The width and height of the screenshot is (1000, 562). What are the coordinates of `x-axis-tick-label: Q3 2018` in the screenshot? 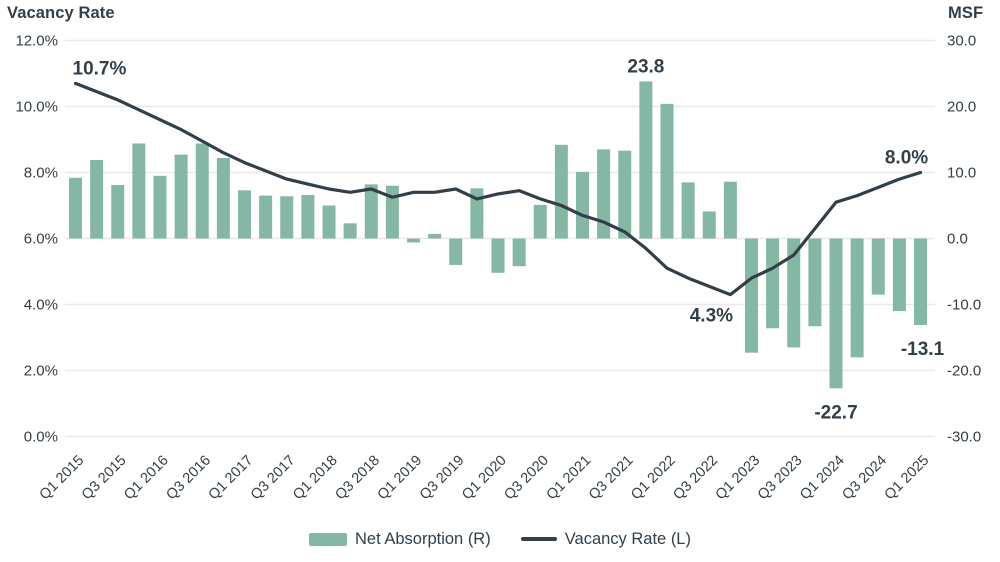 It's located at (357, 478).